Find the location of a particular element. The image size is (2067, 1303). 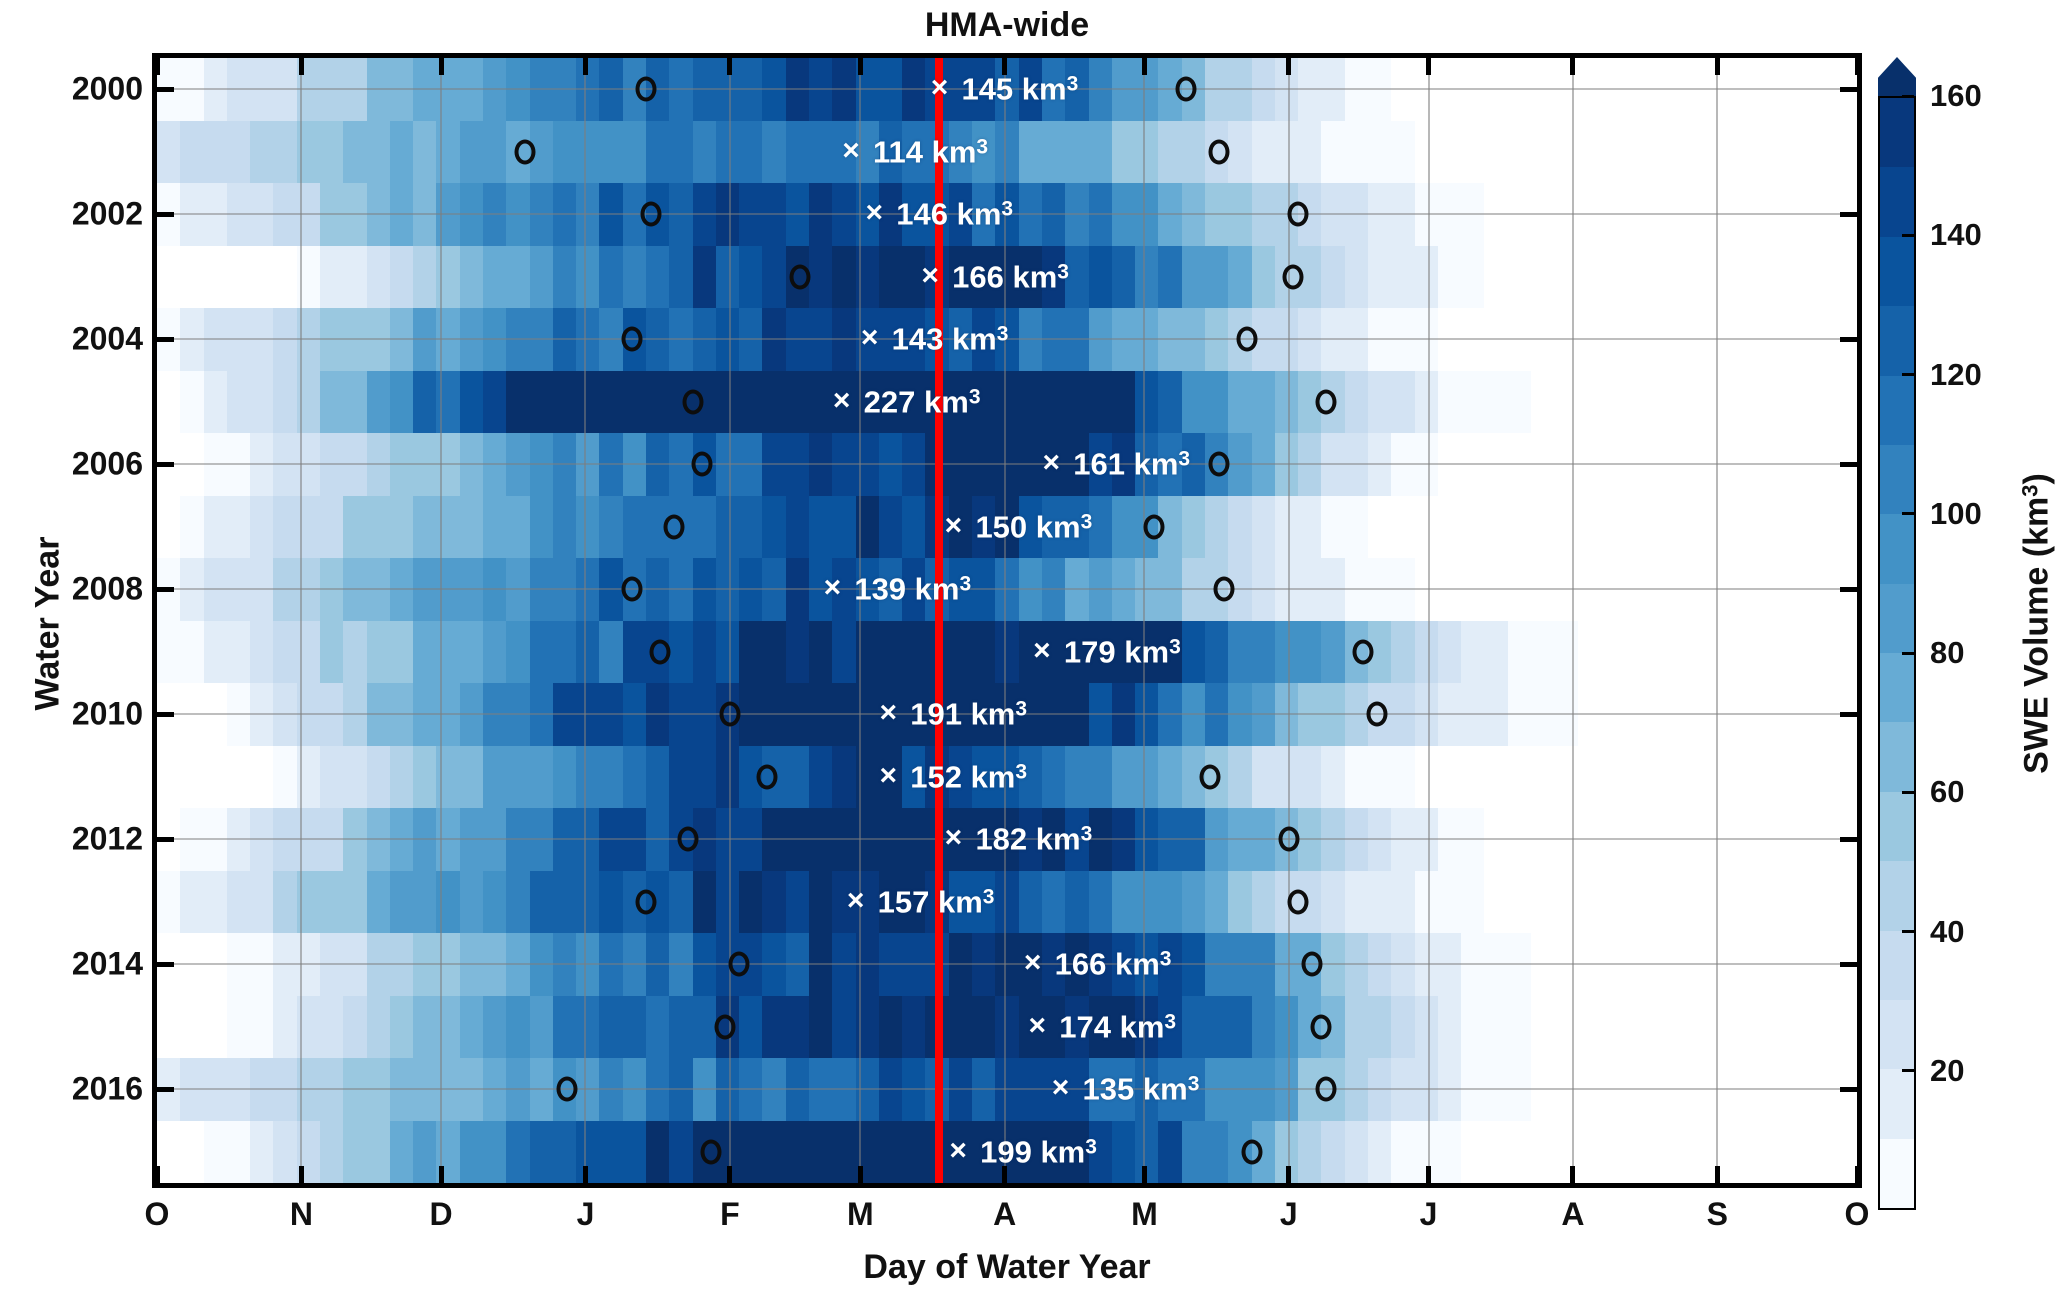

heatmap-row-2007 is located at coordinates (1007, 526).